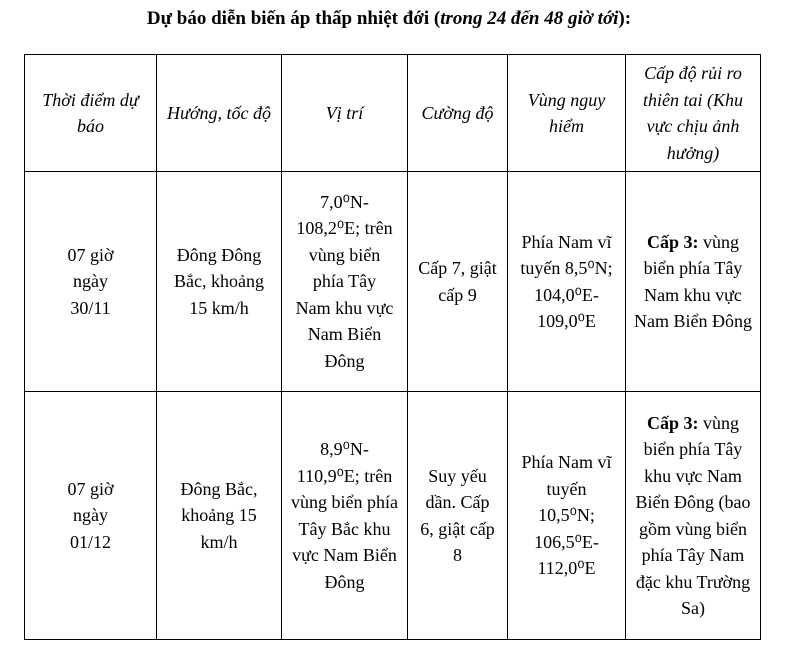 This screenshot has width=789, height=667. Describe the element at coordinates (90, 281) in the screenshot. I see `cell-time: 07 giờ ngày 30/11` at that location.